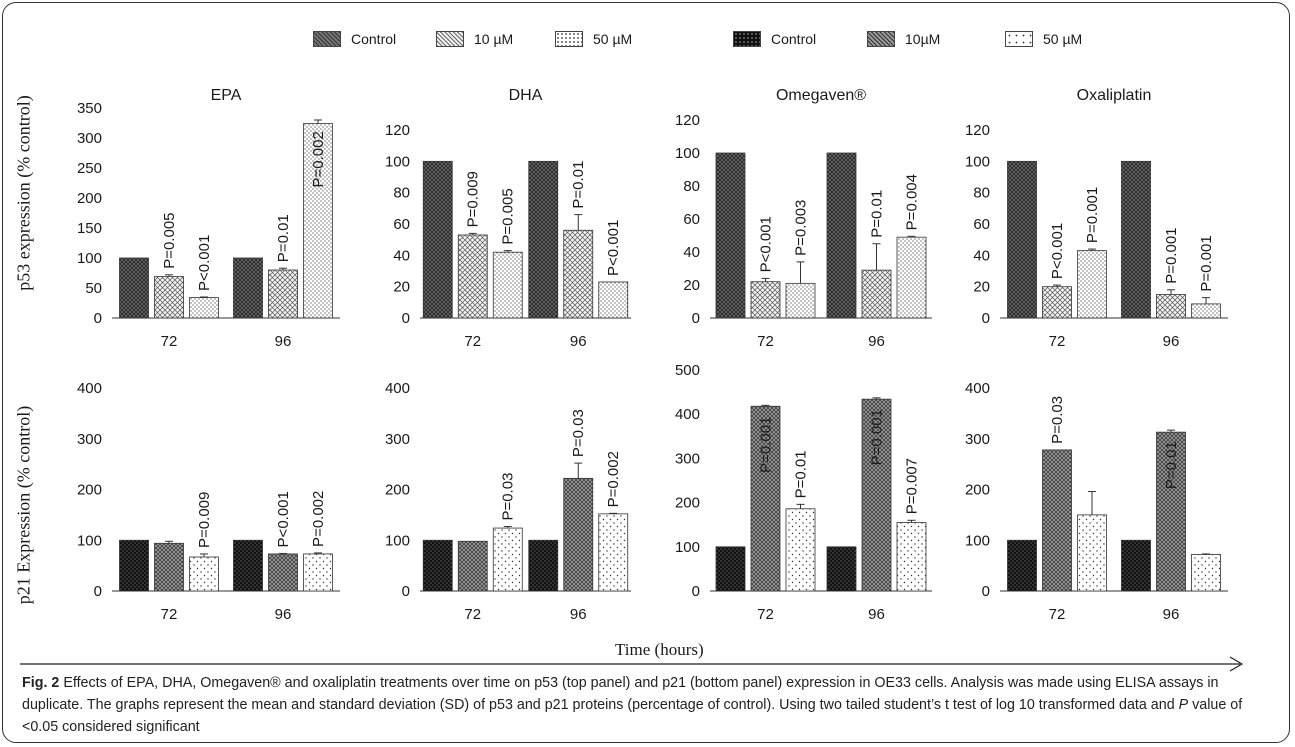 This screenshot has height=747, width=1295. I want to click on panel-title: Omegaven®, so click(821, 95).